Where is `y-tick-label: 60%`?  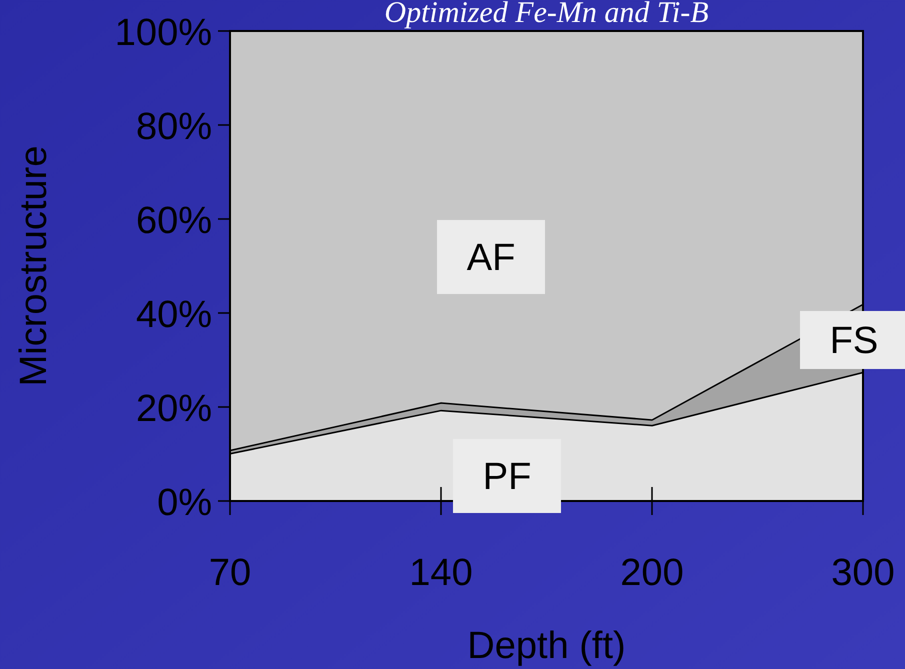
y-tick-label: 60% is located at coordinates (174, 221).